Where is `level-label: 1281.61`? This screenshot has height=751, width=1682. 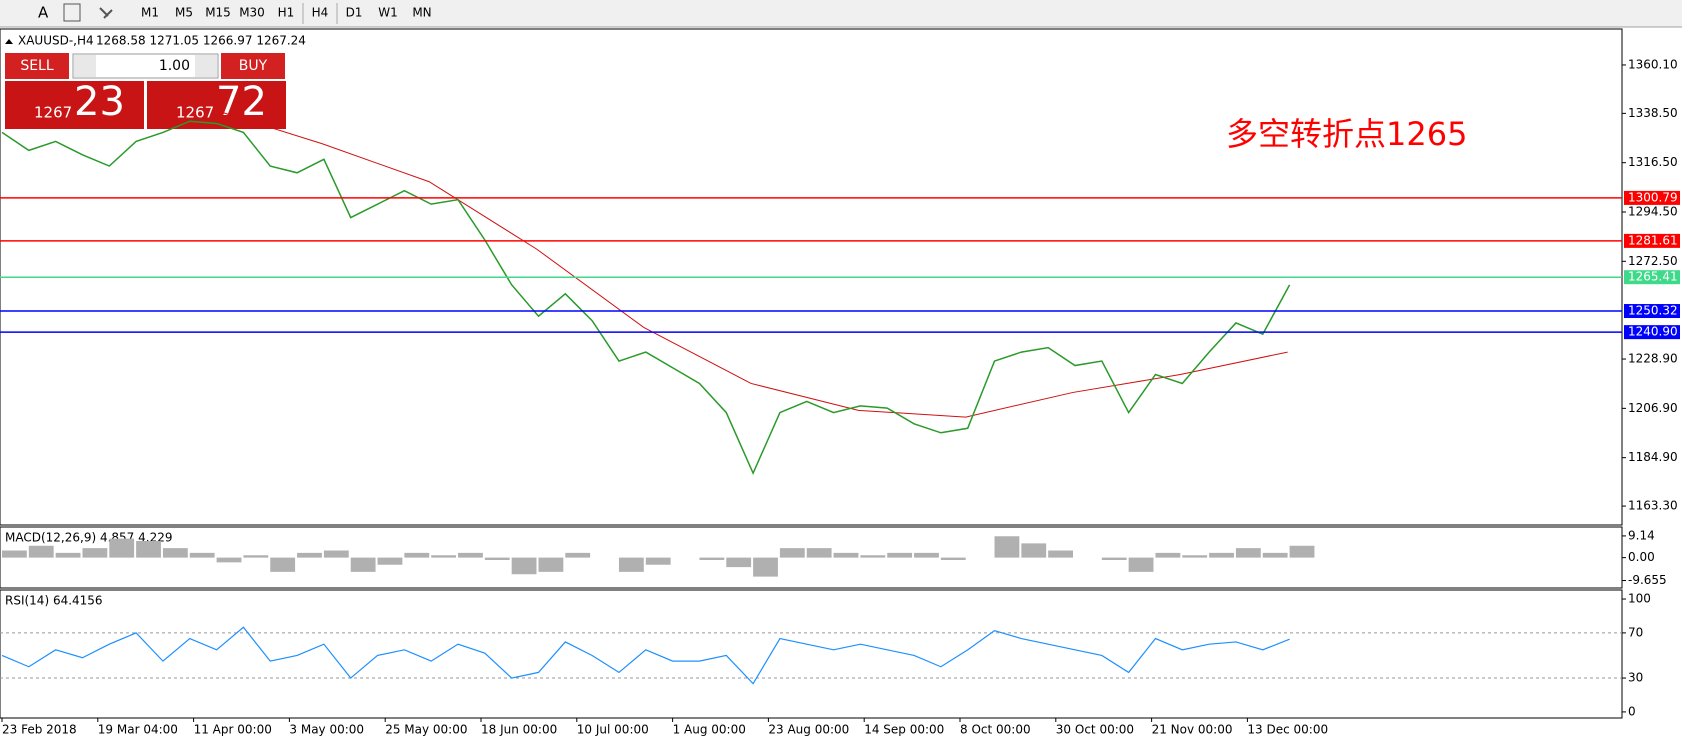 level-label: 1281.61 is located at coordinates (1653, 240).